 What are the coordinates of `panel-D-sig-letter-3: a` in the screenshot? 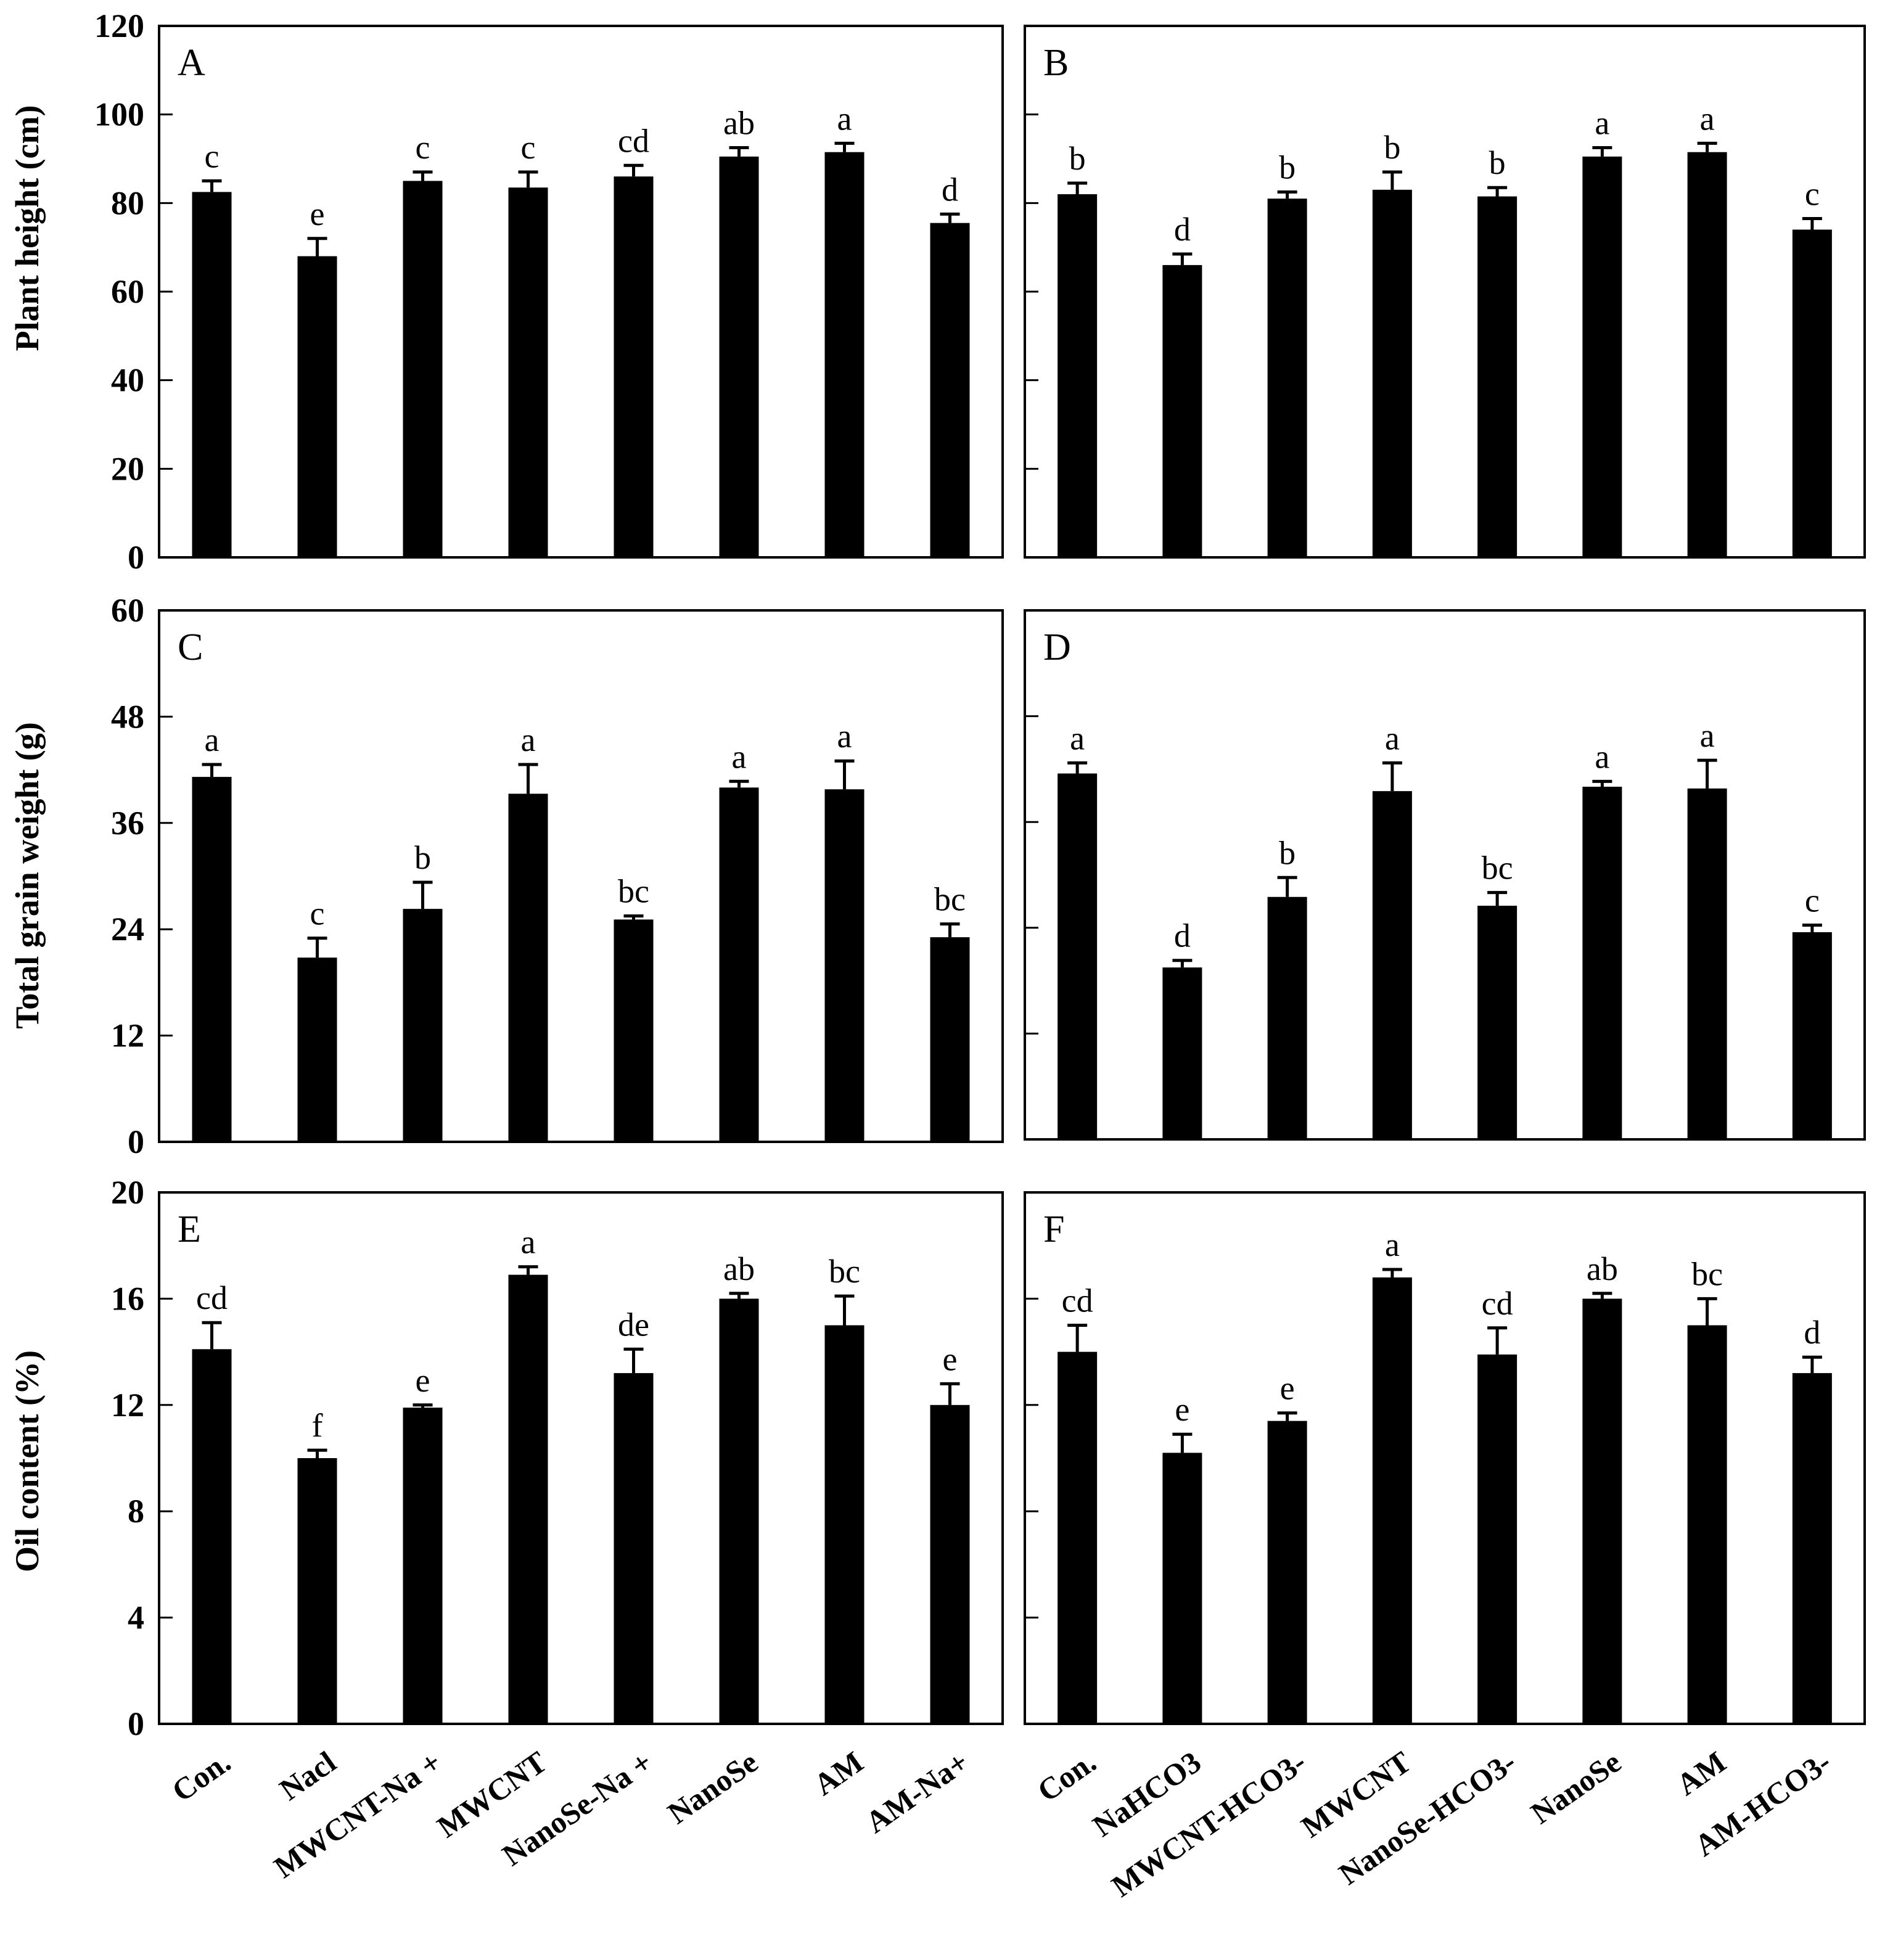 It's located at (1392, 739).